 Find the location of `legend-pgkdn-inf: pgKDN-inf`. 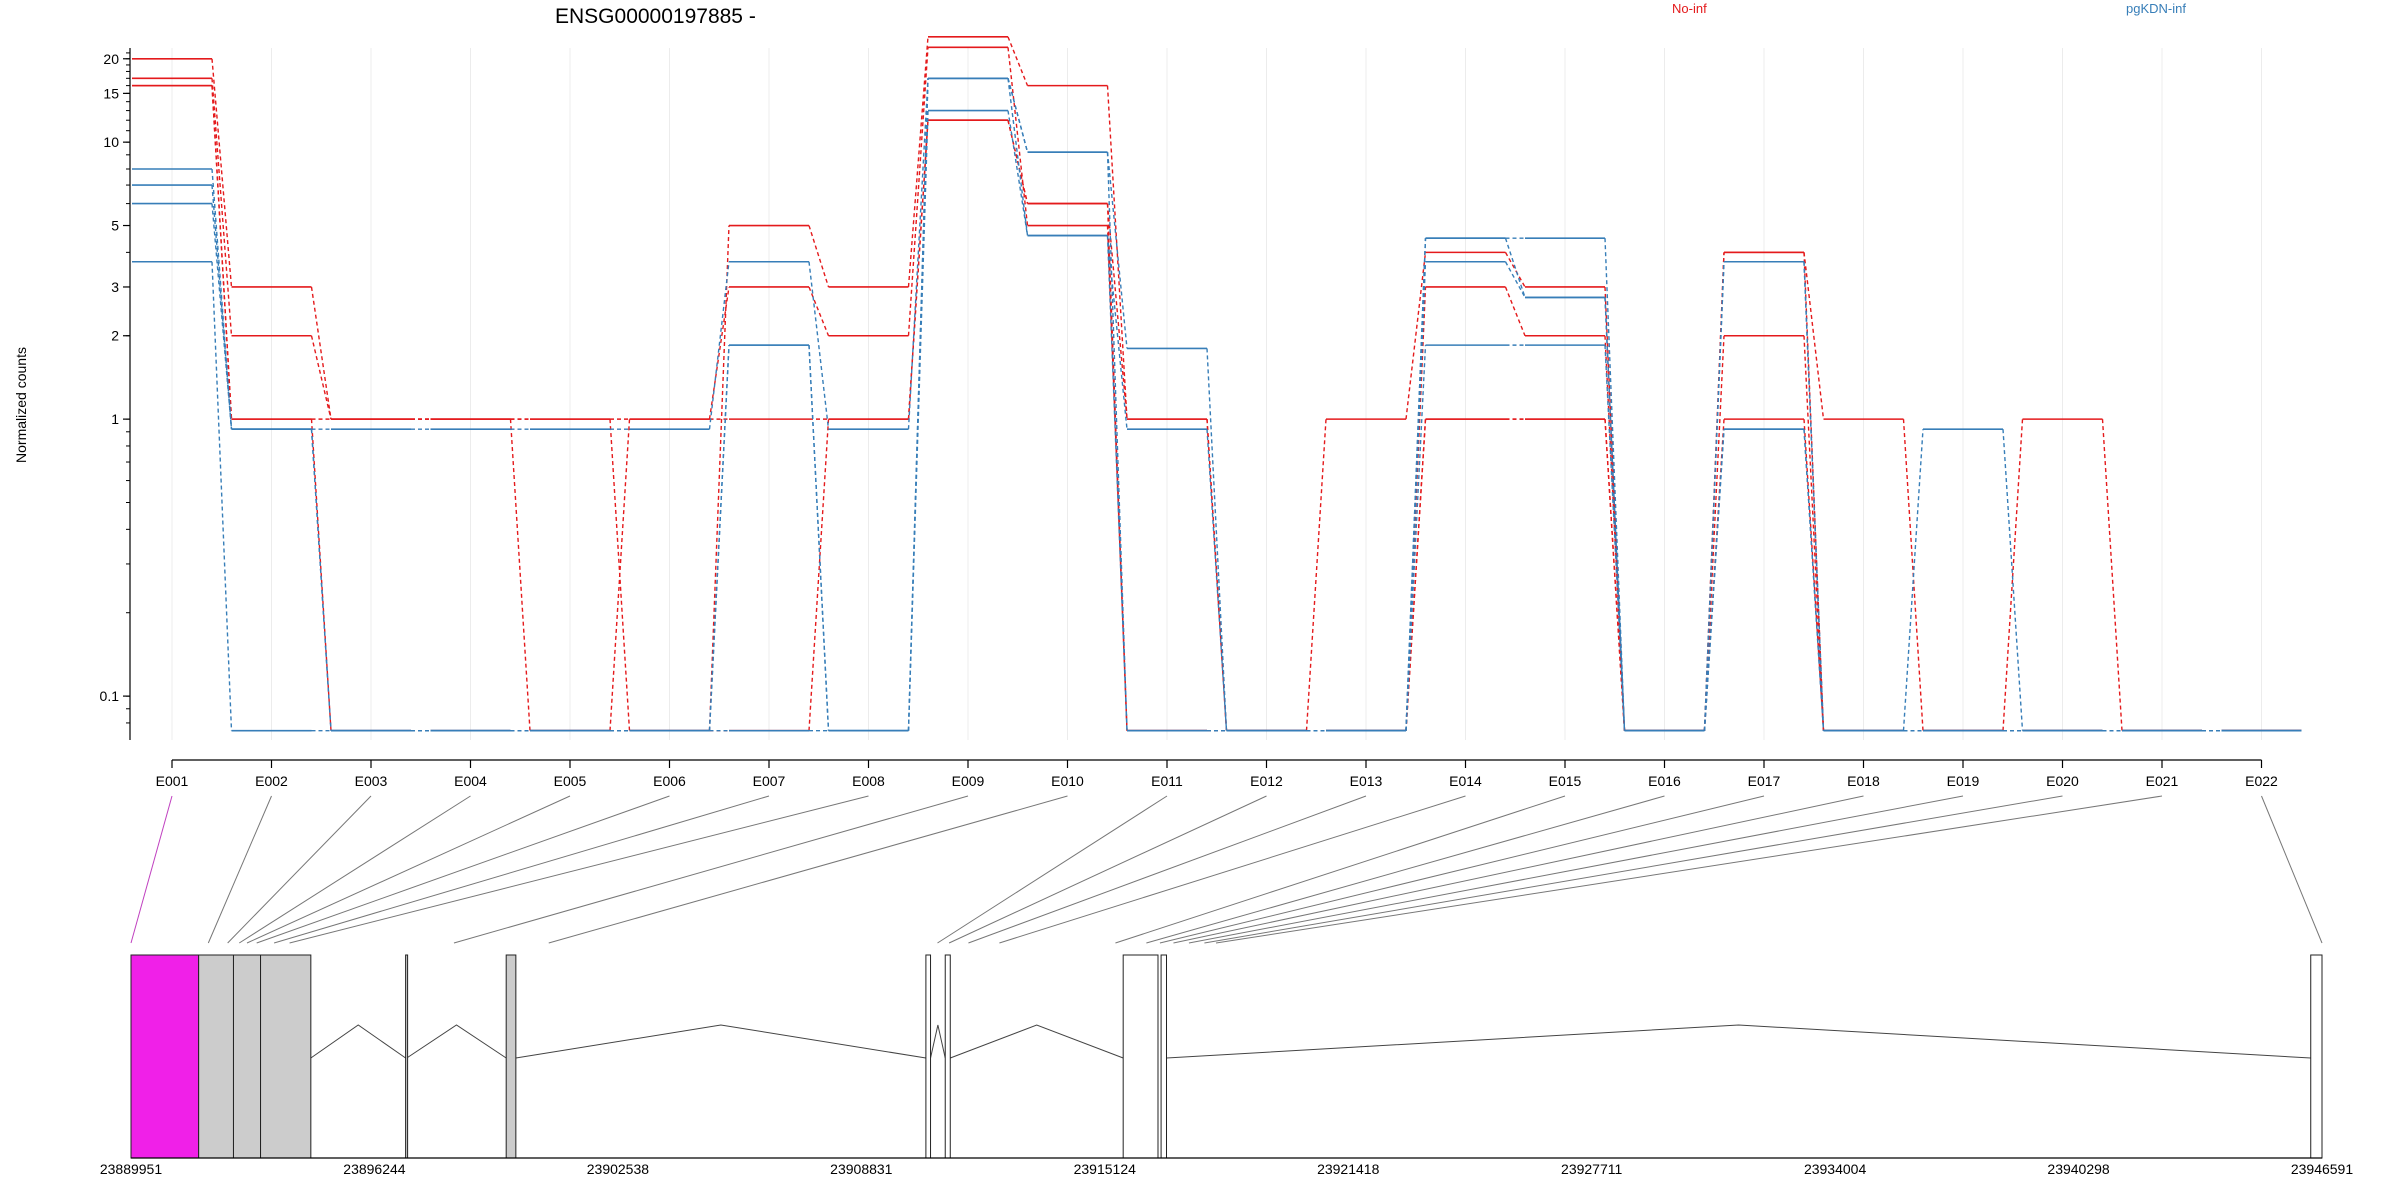

legend-pgkdn-inf: pgKDN-inf is located at coordinates (2156, 8).